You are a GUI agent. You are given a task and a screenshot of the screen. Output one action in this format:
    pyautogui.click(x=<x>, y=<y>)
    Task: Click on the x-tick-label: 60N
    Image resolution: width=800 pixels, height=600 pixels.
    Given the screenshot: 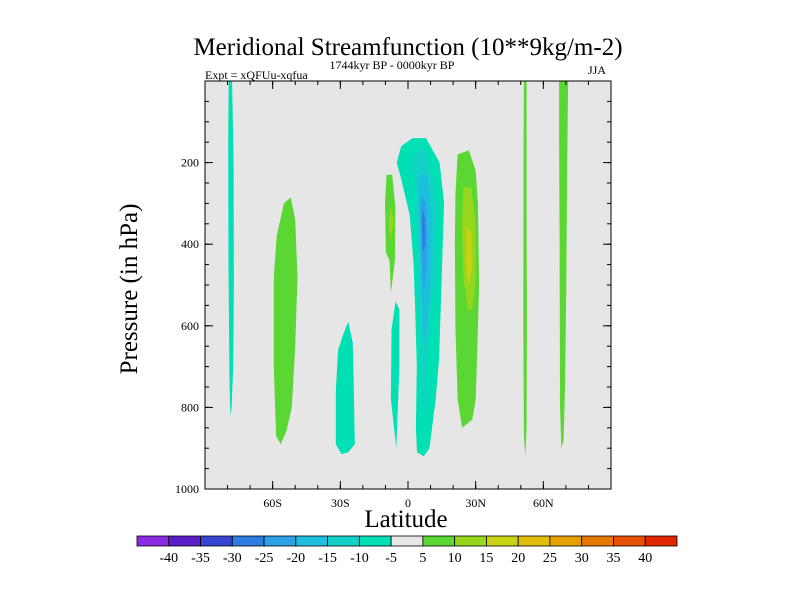 What is the action you would take?
    pyautogui.click(x=543, y=503)
    